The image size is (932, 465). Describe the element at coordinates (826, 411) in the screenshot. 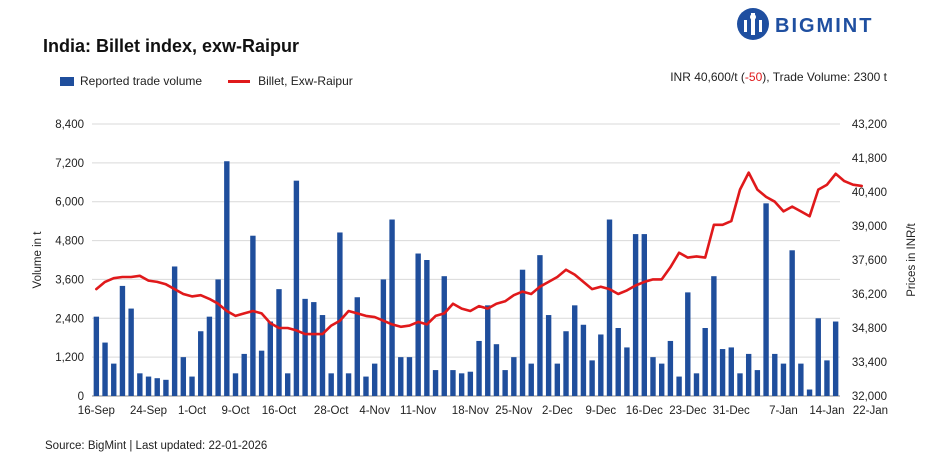

I see `x-tick-label: 14-Jan` at that location.